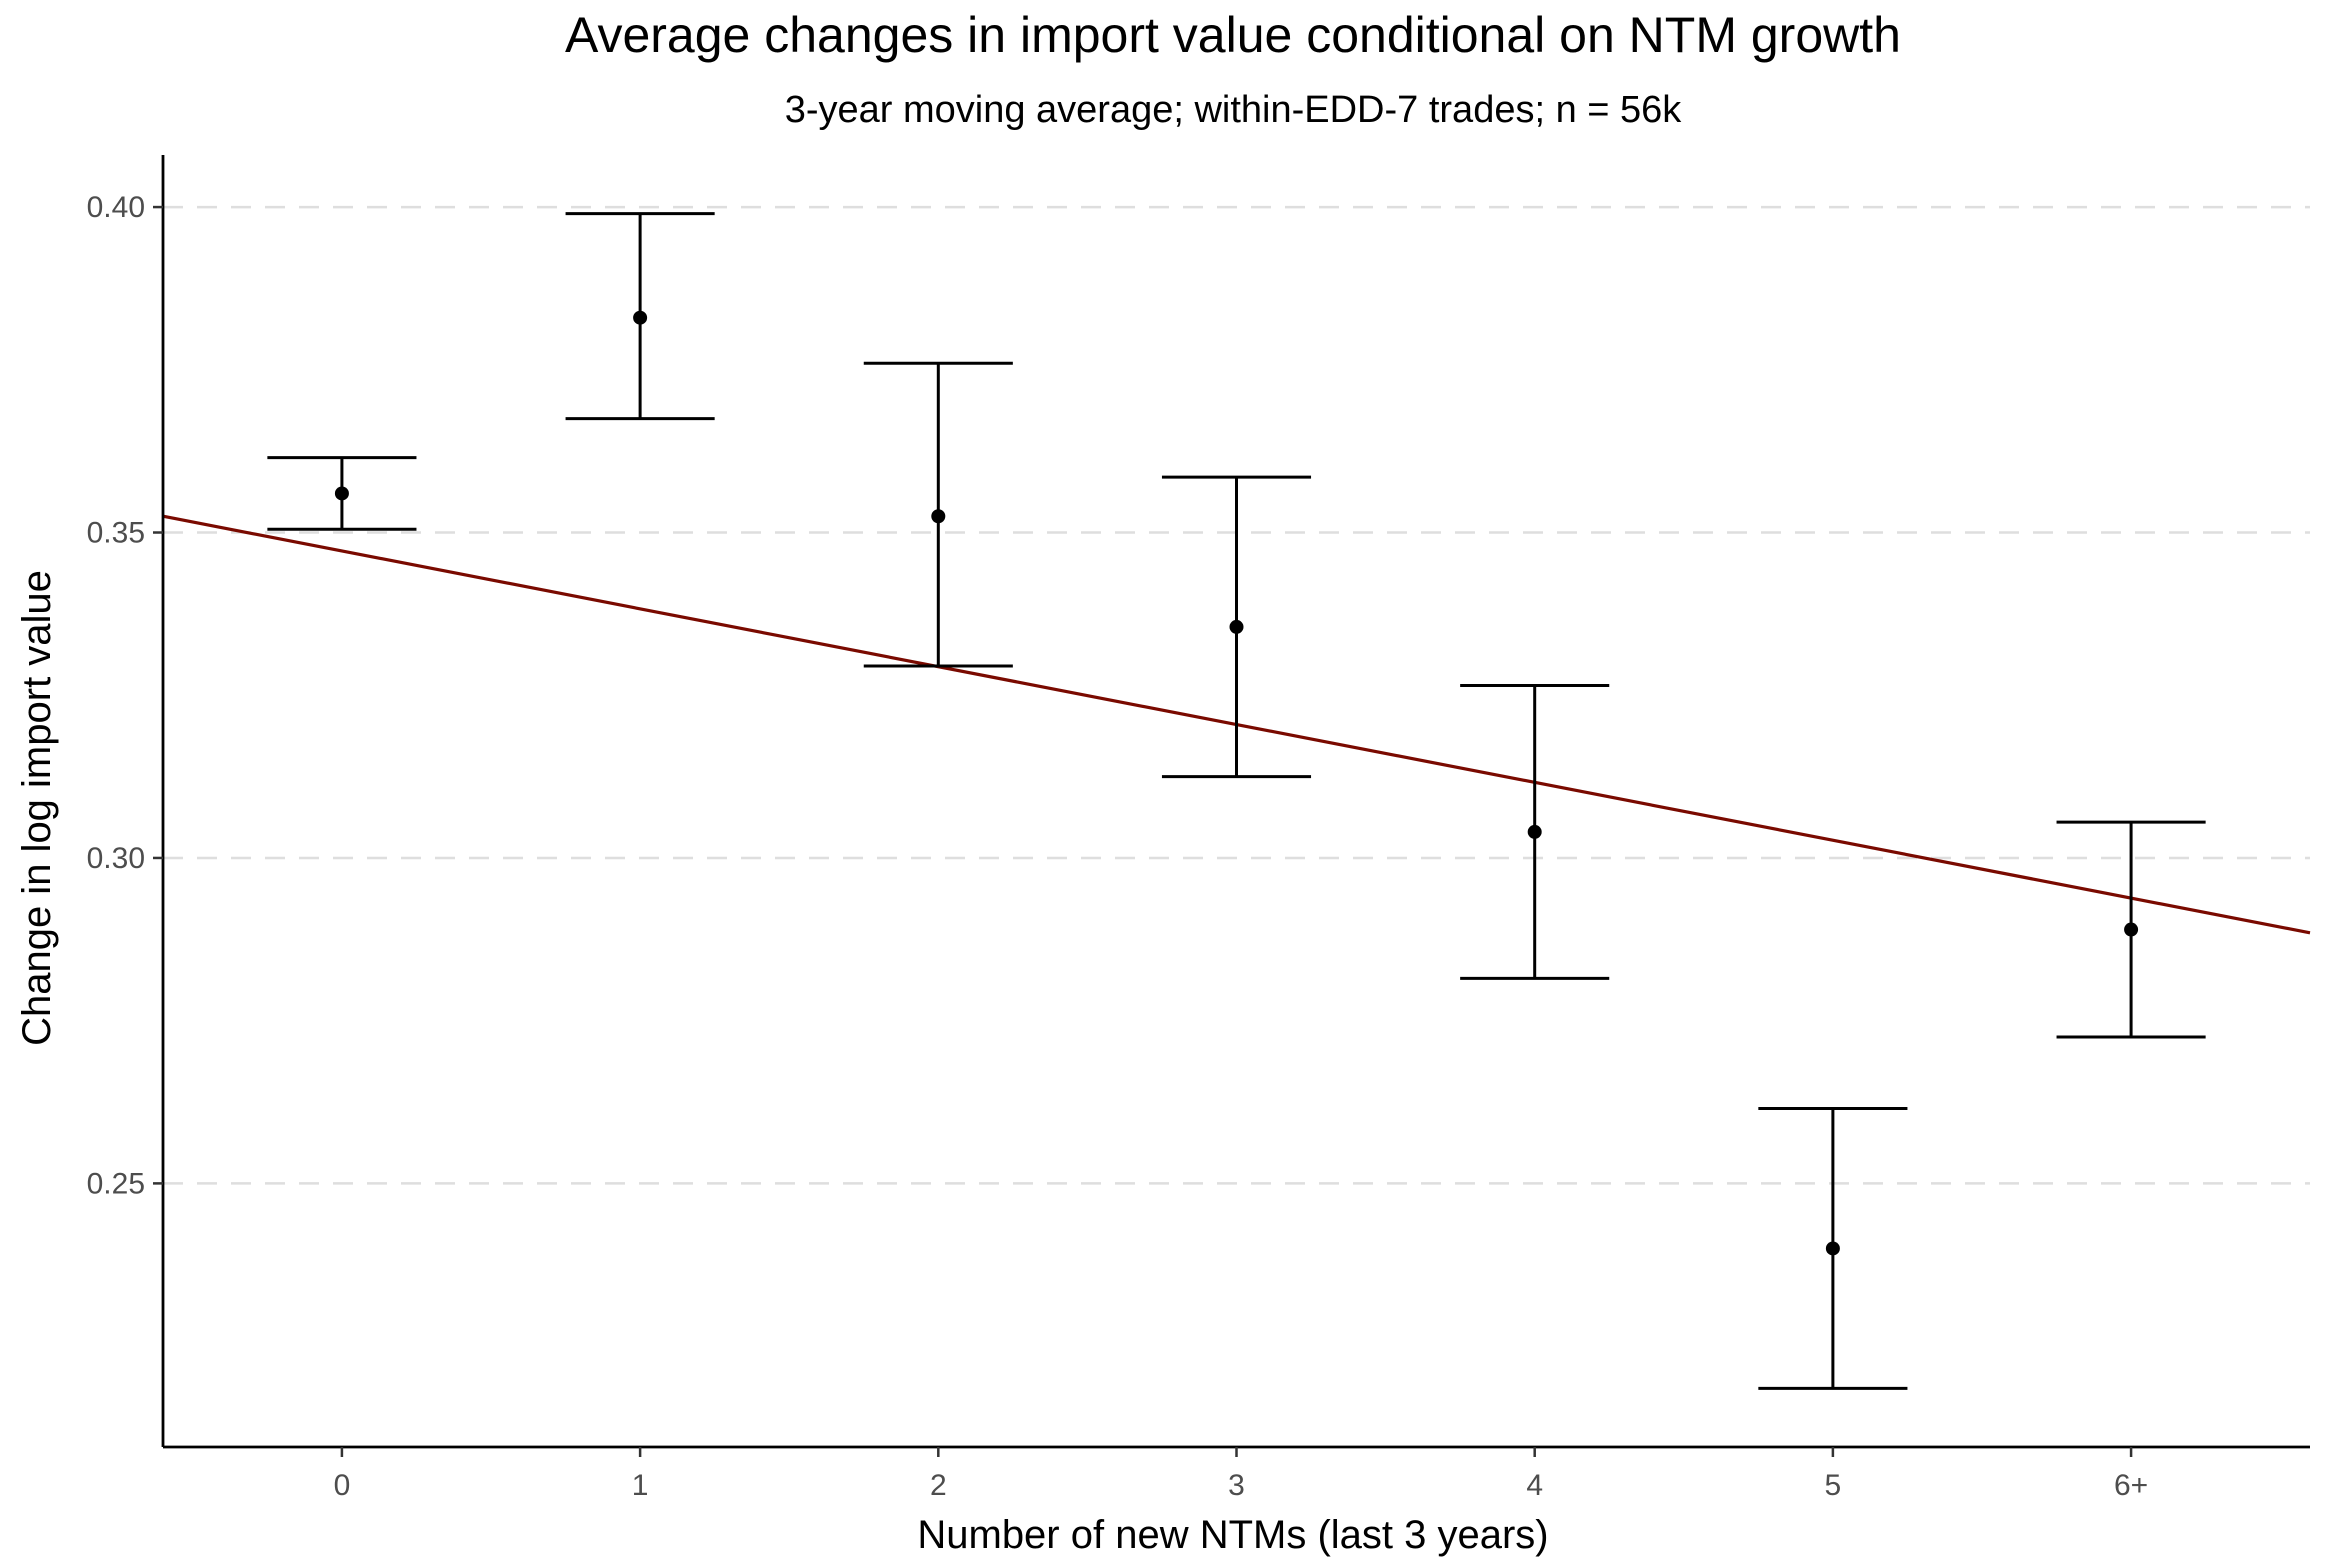 This screenshot has height=1568, width=2325. Describe the element at coordinates (1236, 1485) in the screenshot. I see `x-tick-label-3: 3` at that location.